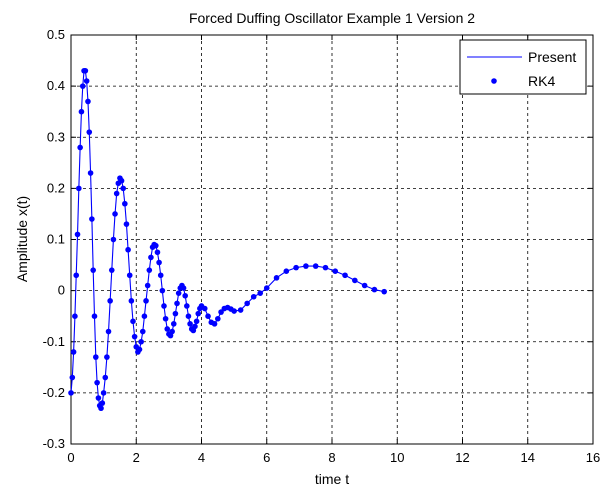 Image resolution: width=607 pixels, height=500 pixels. What do you see at coordinates (56, 85) in the screenshot?
I see `y-tick-label: 0.4` at bounding box center [56, 85].